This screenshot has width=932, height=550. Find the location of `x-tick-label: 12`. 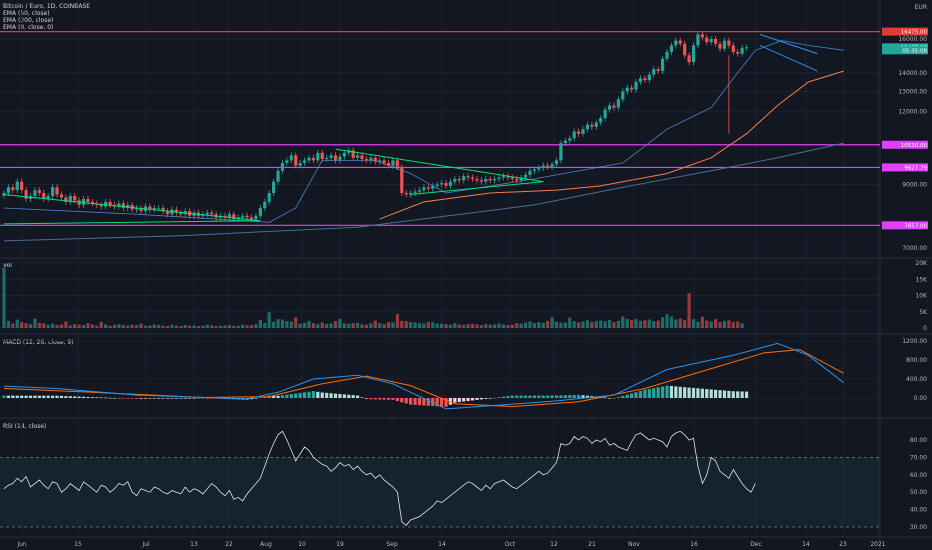

x-tick-label: 12 is located at coordinates (554, 544).